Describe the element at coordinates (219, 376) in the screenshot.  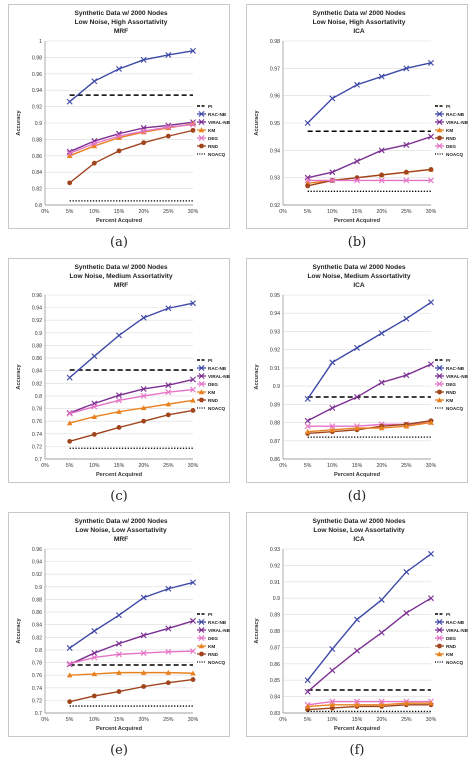
I see `legend-label: VIRAL-NB` at that location.